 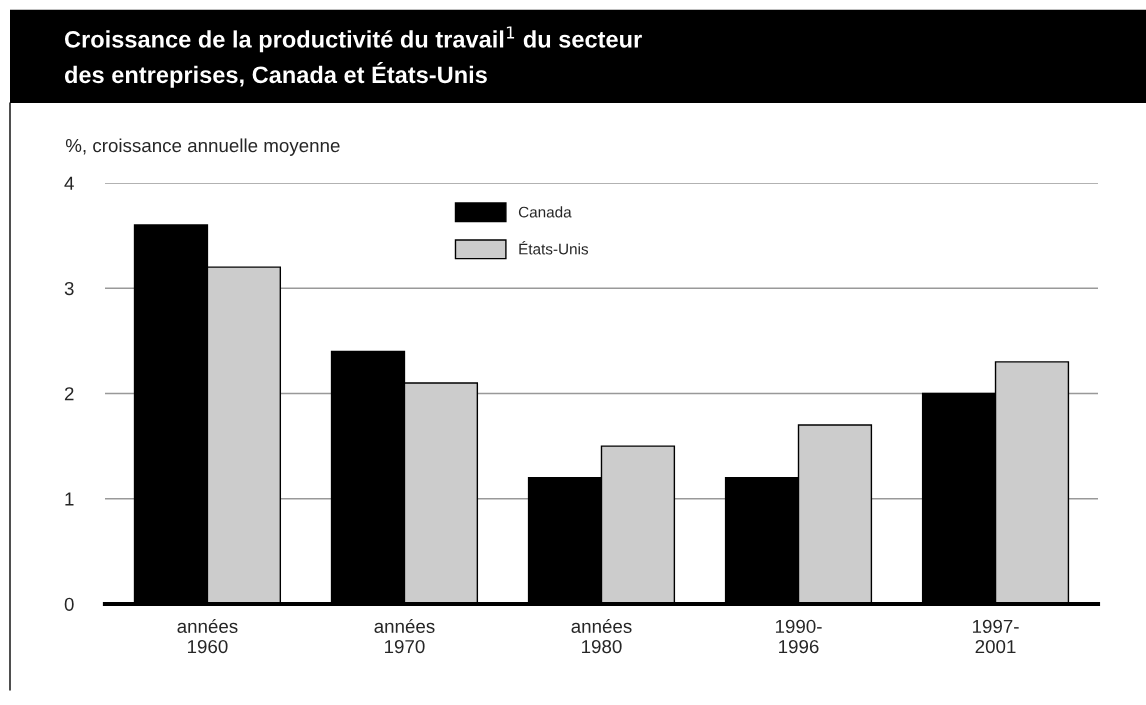 What do you see at coordinates (353, 57) in the screenshot?
I see `chart-title: Croissance de la productivité du travail$^{1}$ du secteur des entreprises, Canada et États-Unis` at bounding box center [353, 57].